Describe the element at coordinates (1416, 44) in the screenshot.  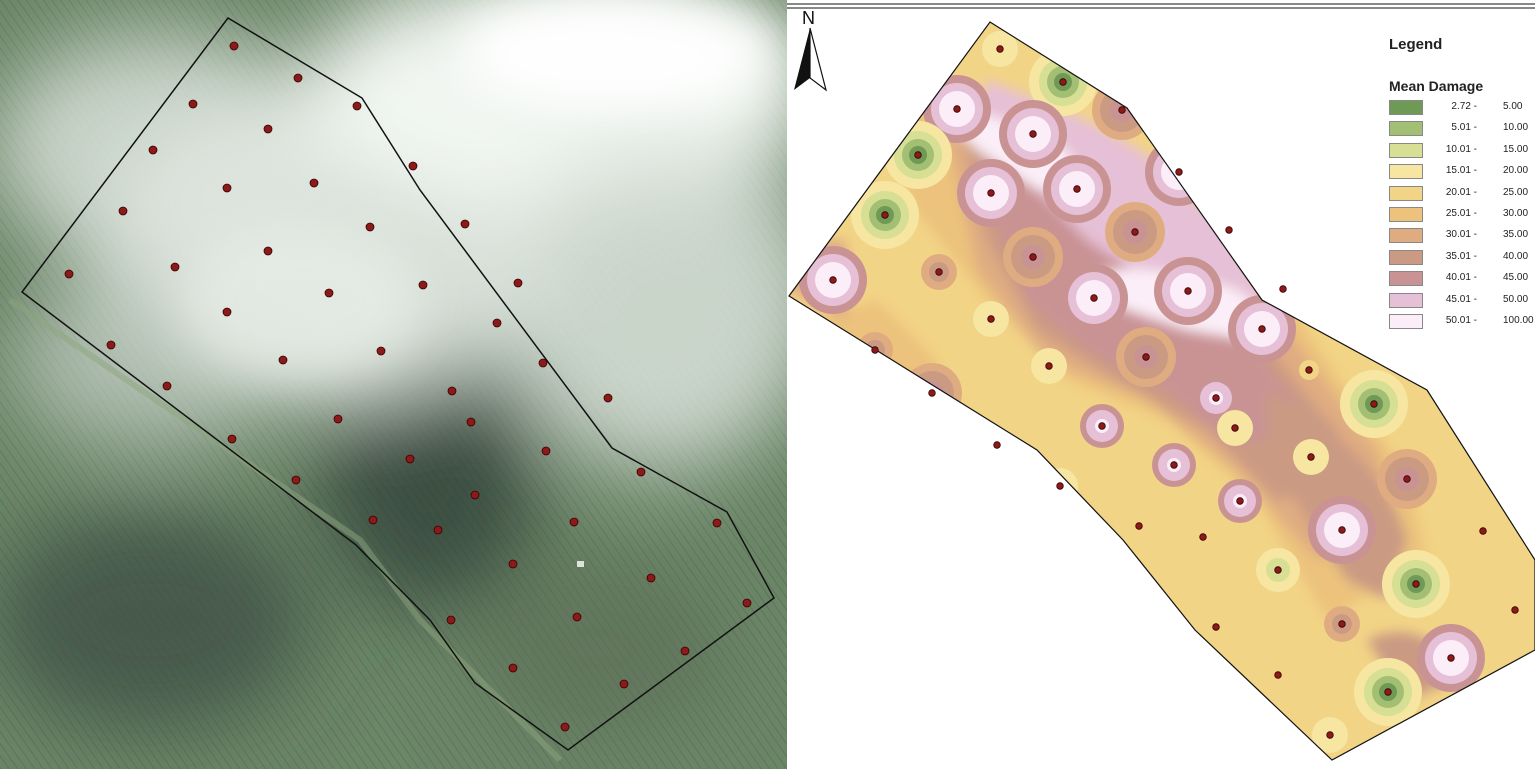
I see `legend-title: Legend` at that location.